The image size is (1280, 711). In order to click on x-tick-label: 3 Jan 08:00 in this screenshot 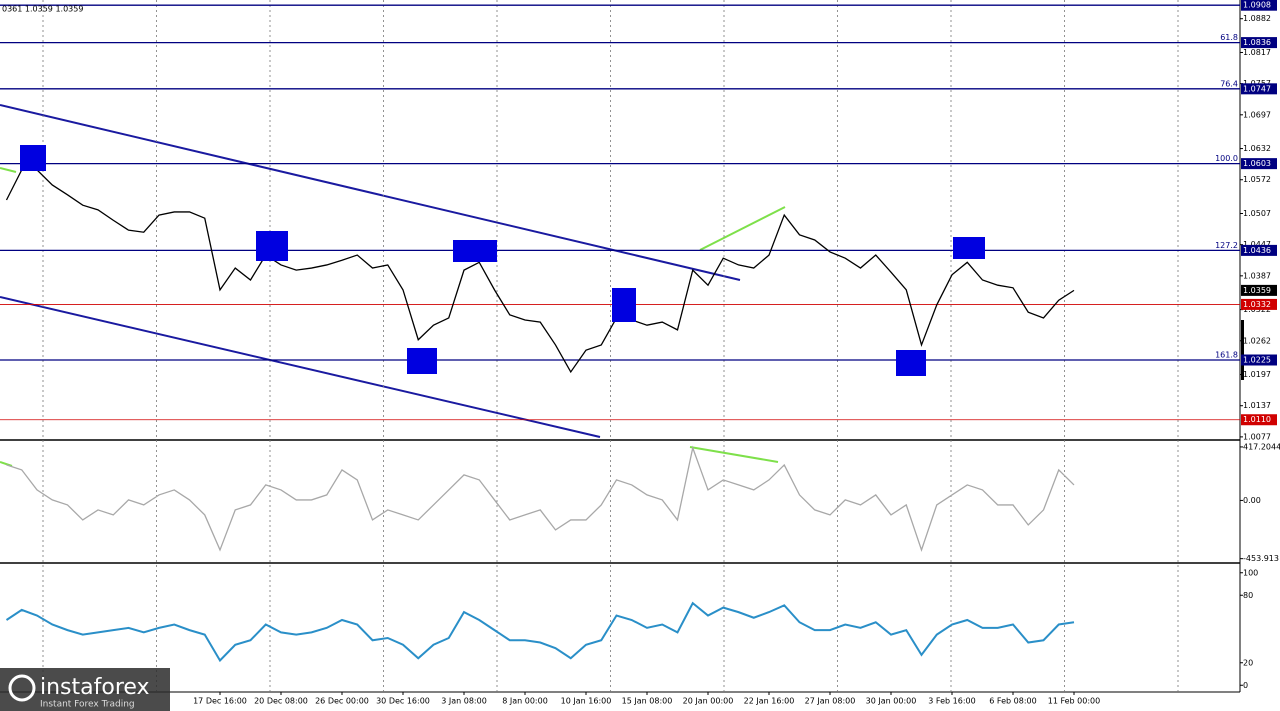, I will do `click(464, 701)`.